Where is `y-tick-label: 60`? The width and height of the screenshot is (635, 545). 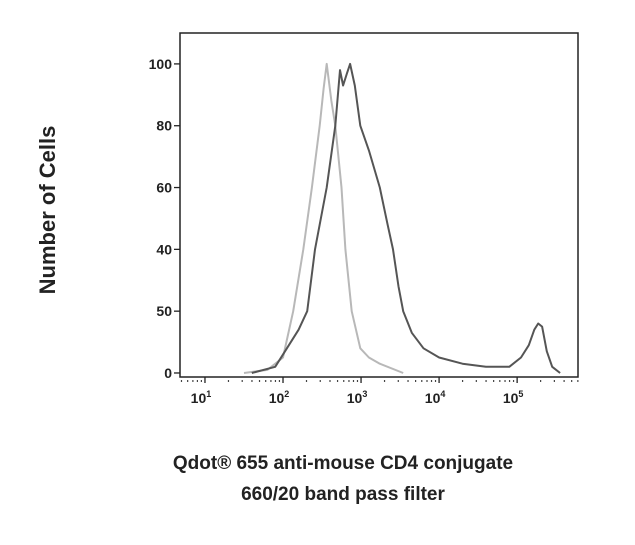 y-tick-label: 60 is located at coordinates (164, 188).